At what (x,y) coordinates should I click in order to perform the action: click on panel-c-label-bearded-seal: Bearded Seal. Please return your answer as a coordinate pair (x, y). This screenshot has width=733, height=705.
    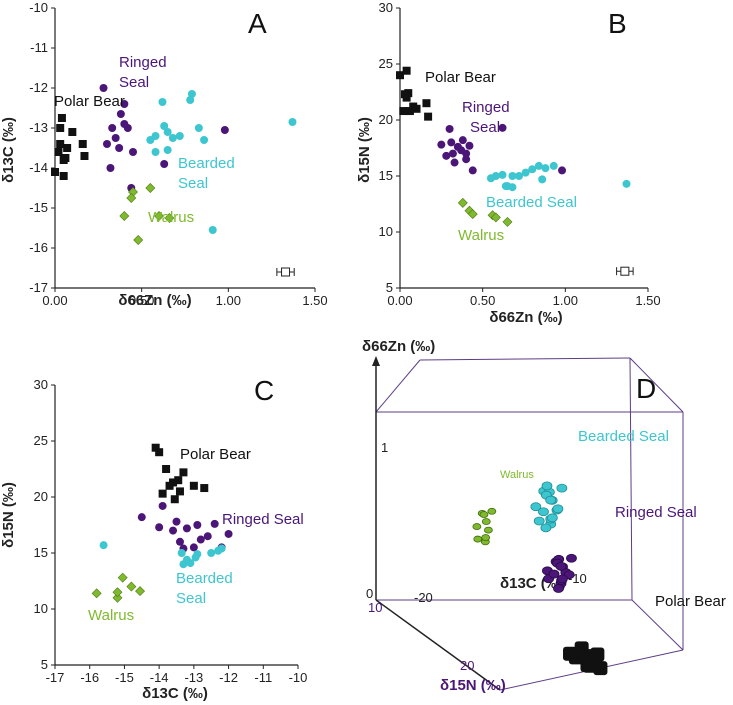
    Looking at the image, I should click on (204, 588).